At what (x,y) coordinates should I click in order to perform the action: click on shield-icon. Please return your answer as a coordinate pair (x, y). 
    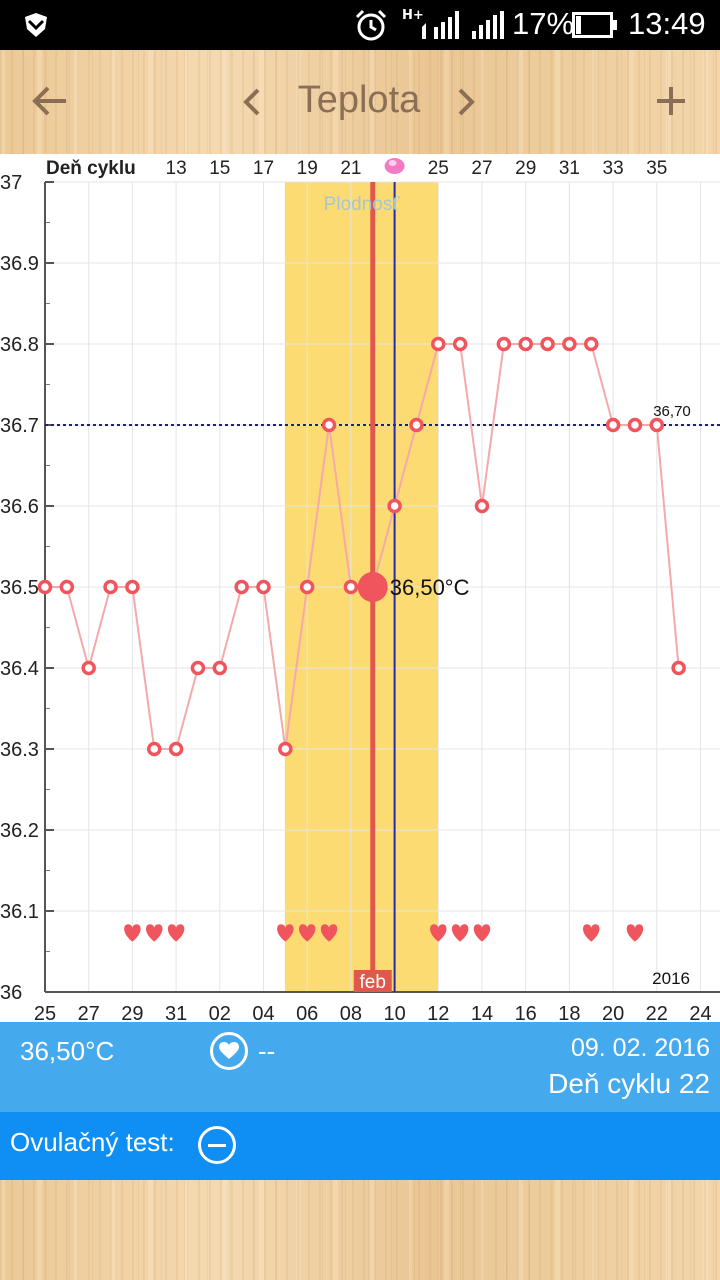
    Looking at the image, I should click on (36, 25).